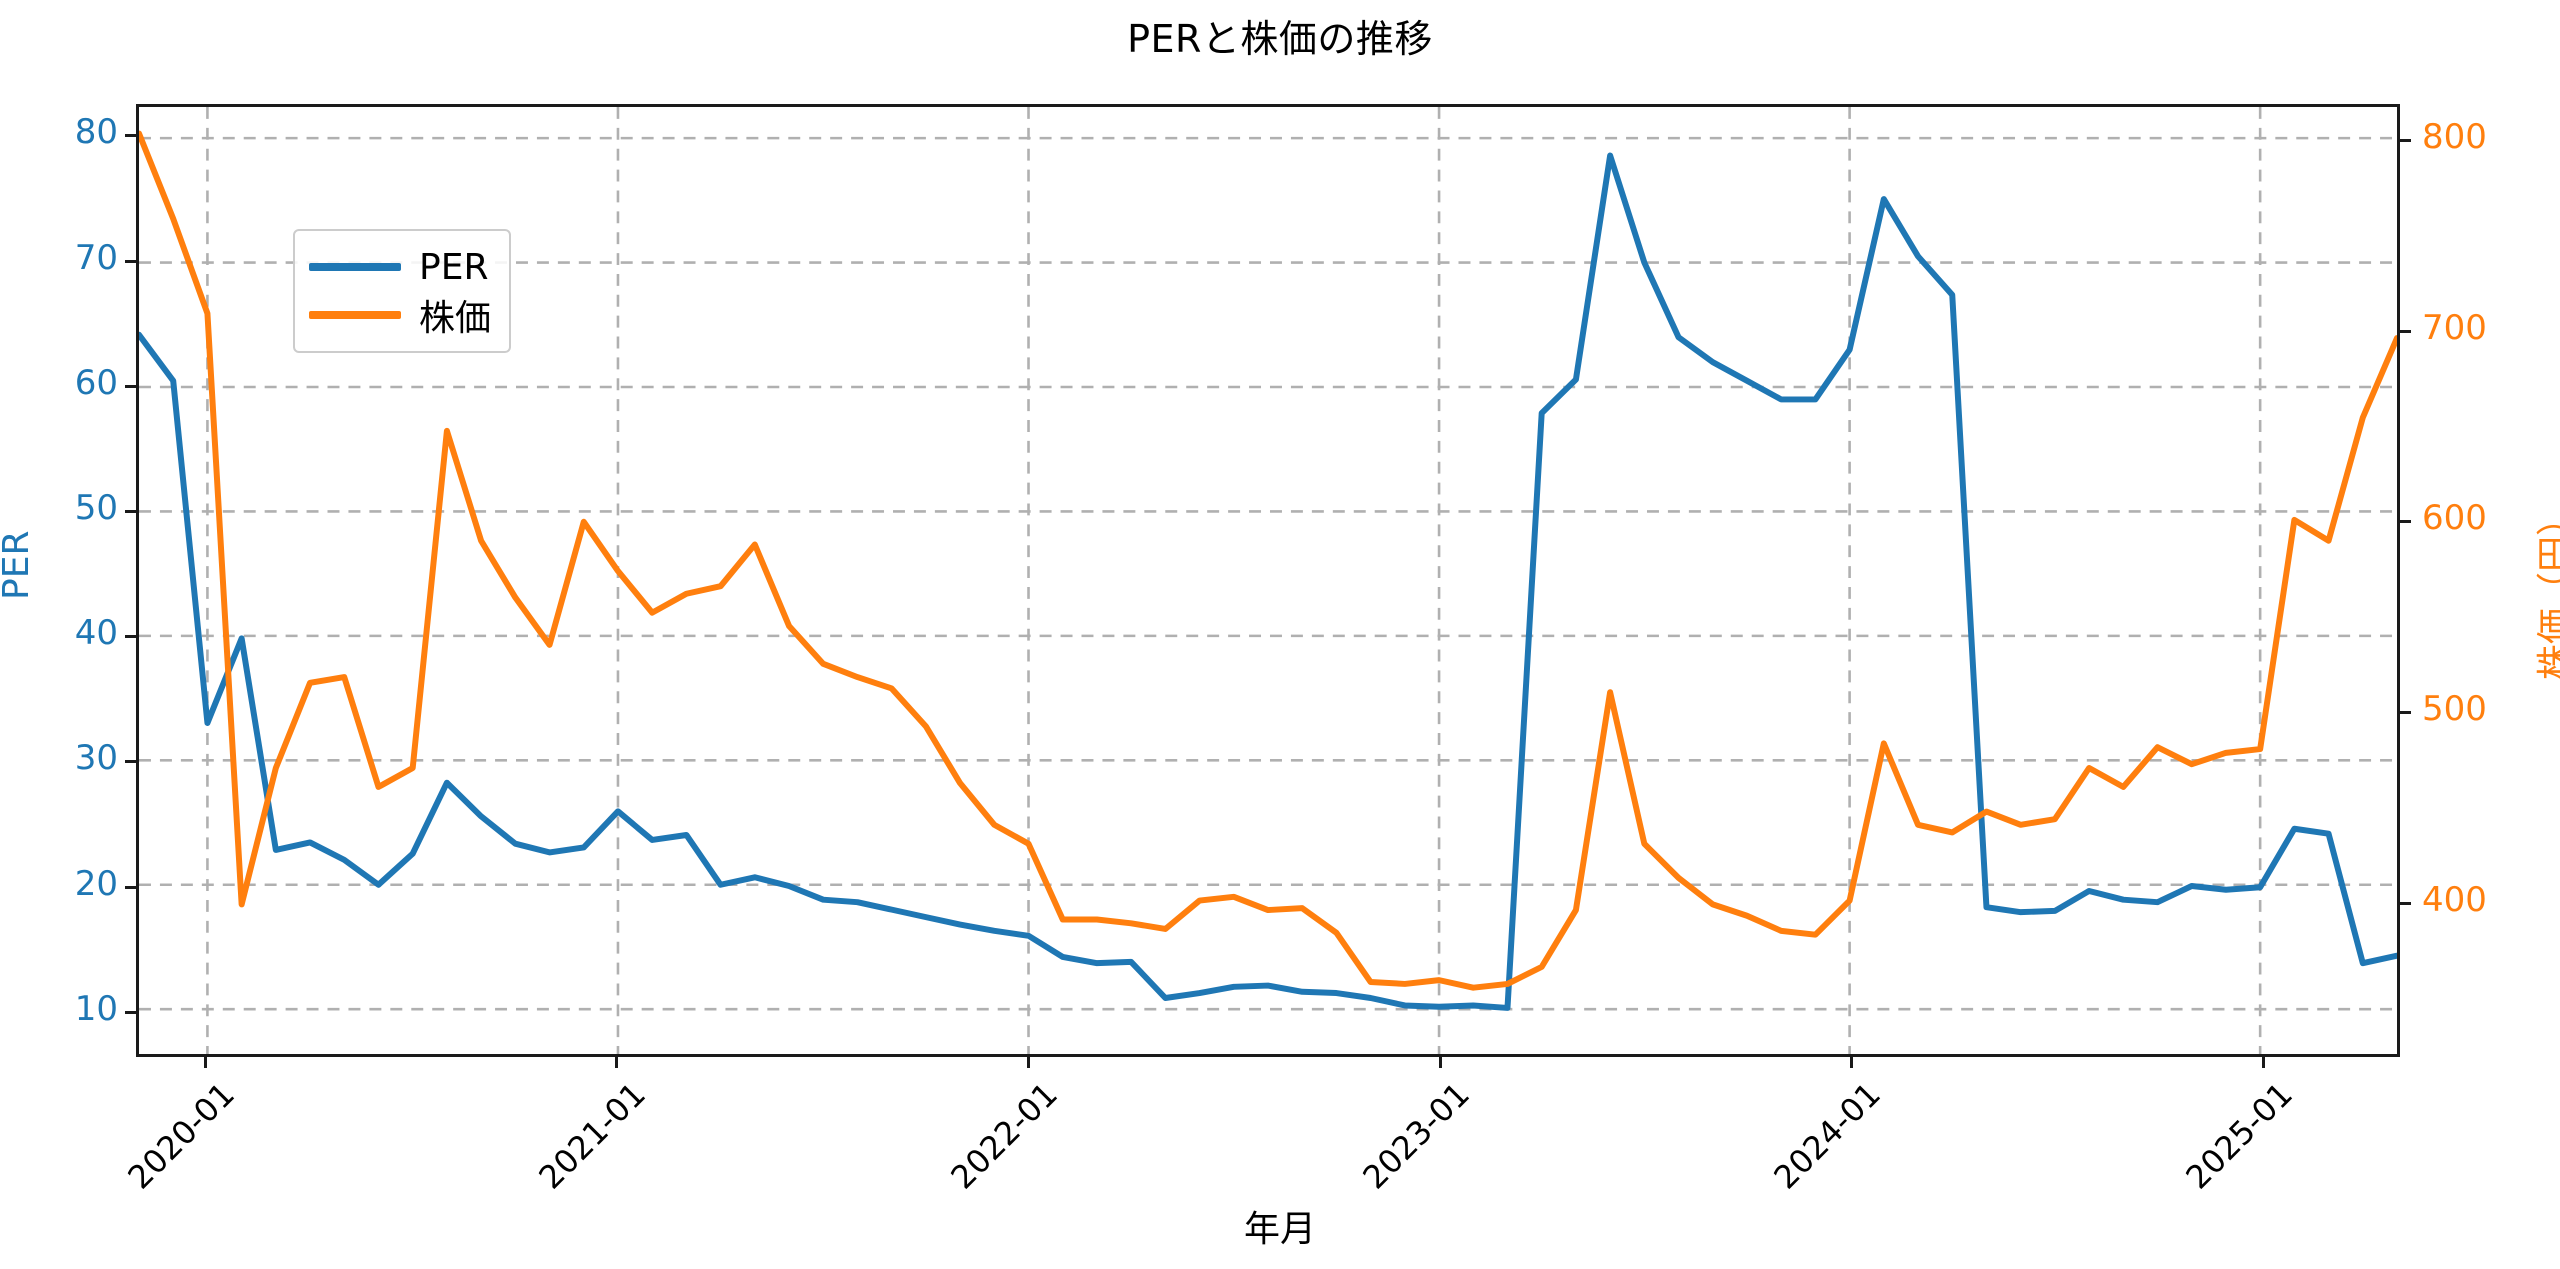 The image size is (2560, 1269). I want to click on y-right-tick-label: 400, so click(2454, 899).